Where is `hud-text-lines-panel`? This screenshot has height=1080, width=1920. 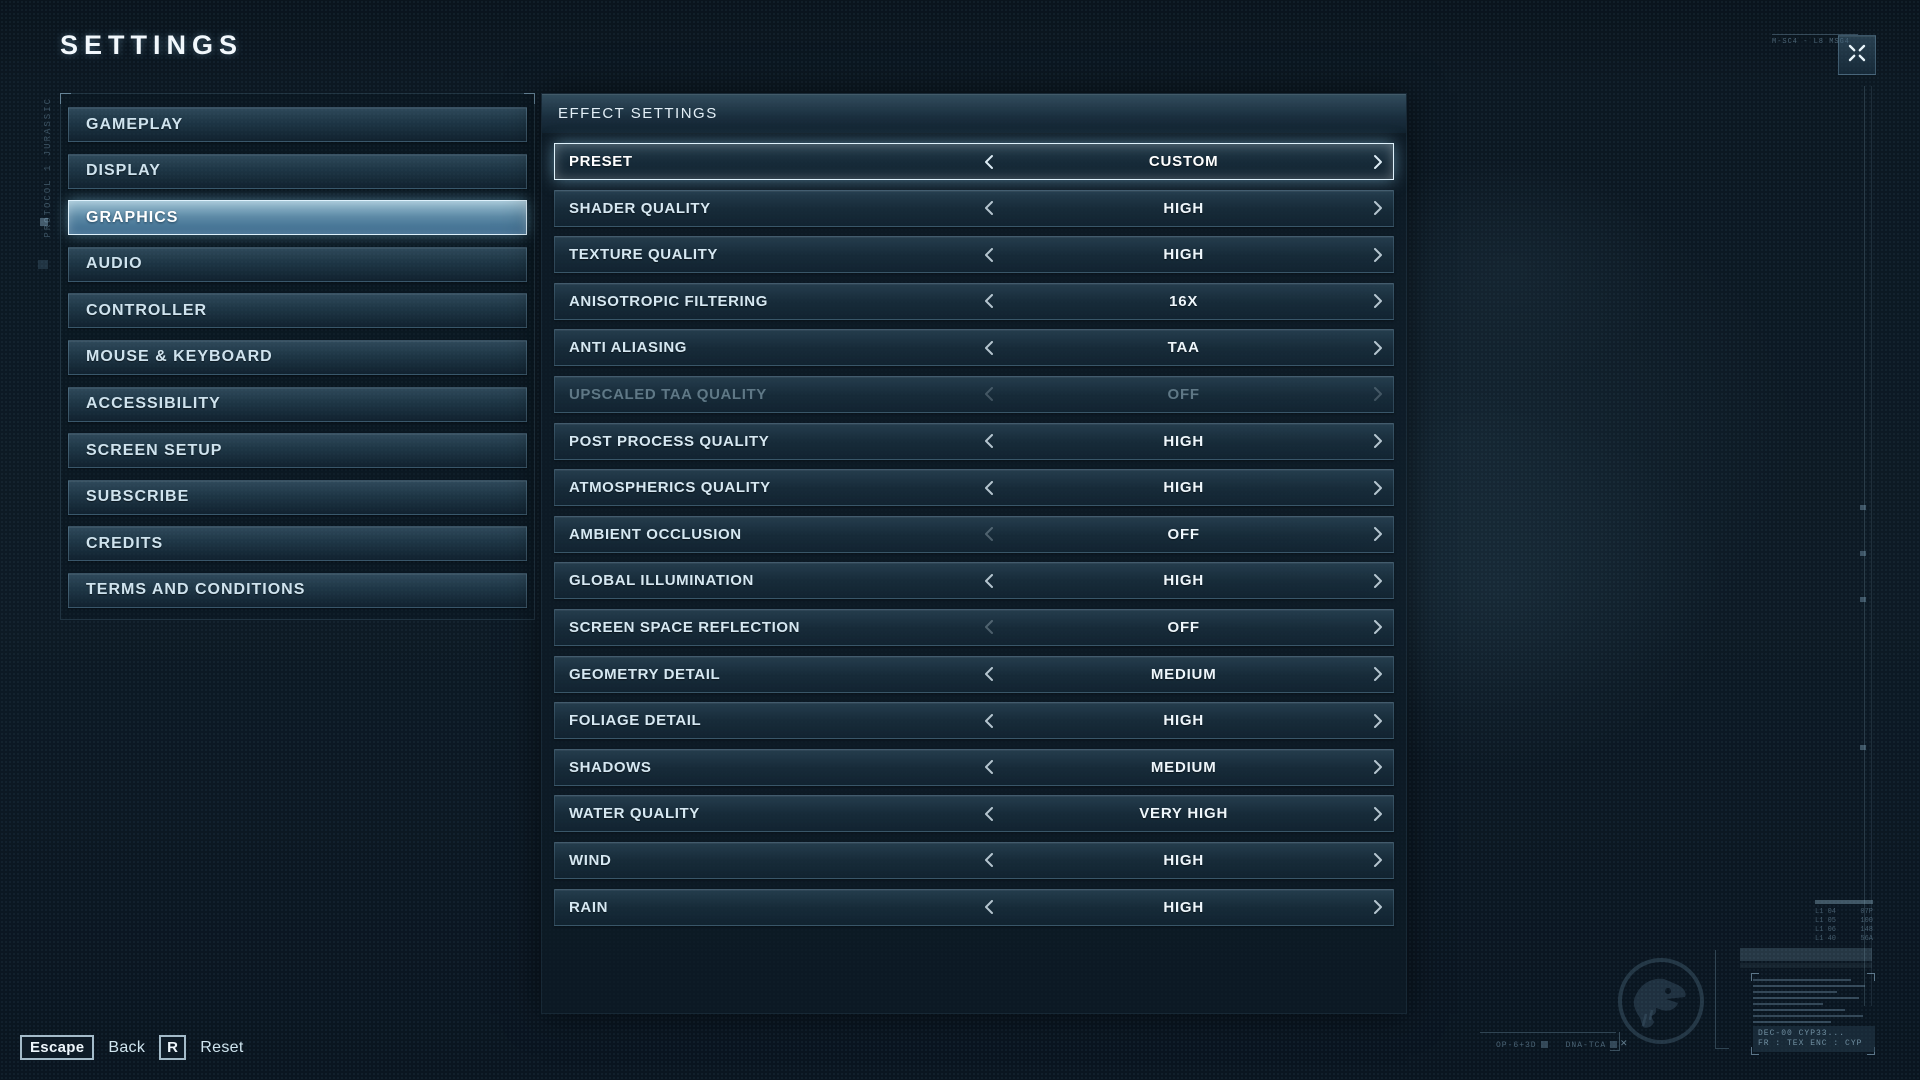
hud-text-lines-panel is located at coordinates (1813, 1014).